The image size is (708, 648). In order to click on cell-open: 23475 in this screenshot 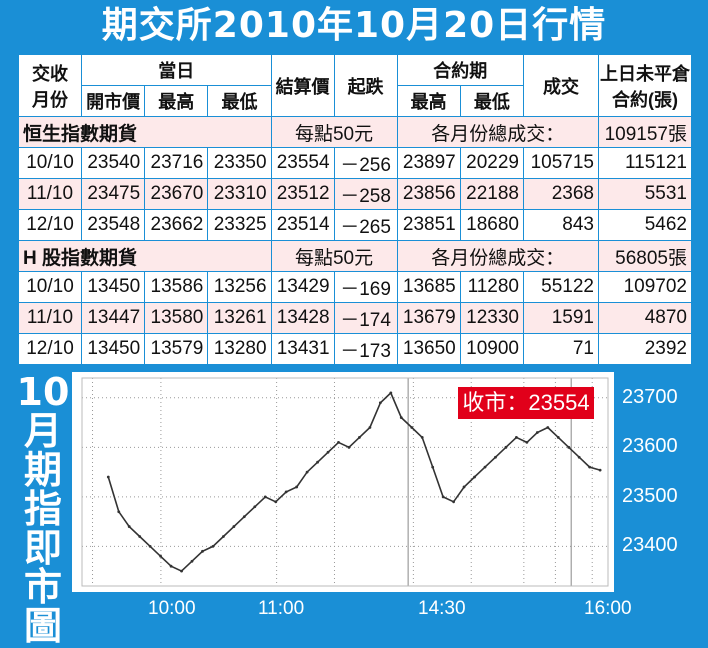, I will do `click(113, 194)`.